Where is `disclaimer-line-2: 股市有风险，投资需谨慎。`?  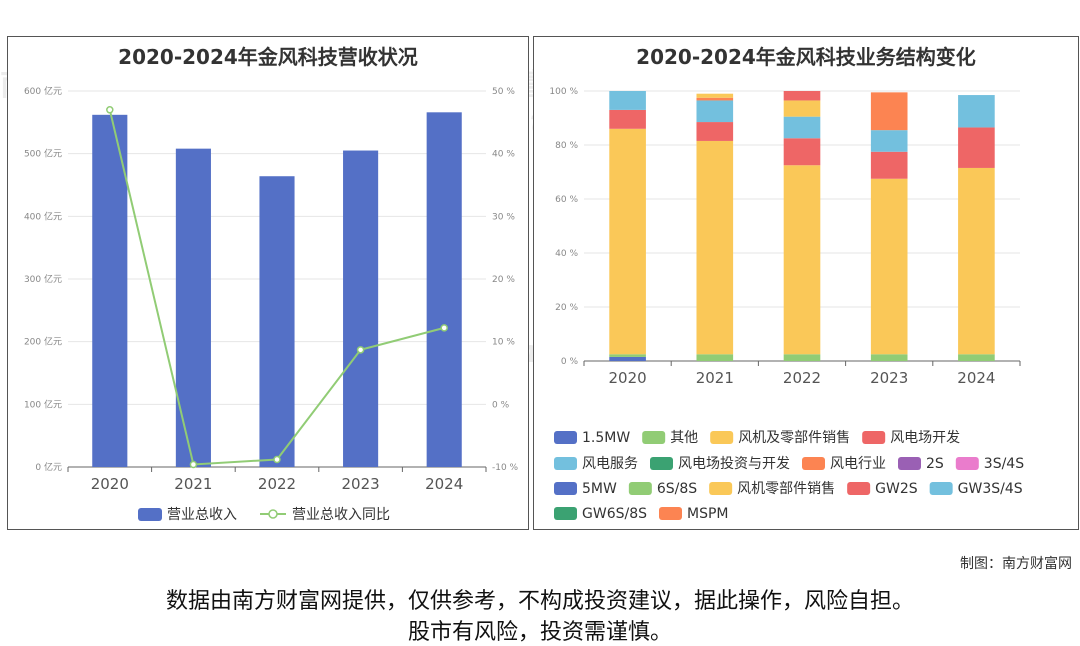
disclaimer-line-2: 股市有风险，投资需谨慎。 is located at coordinates (539, 632).